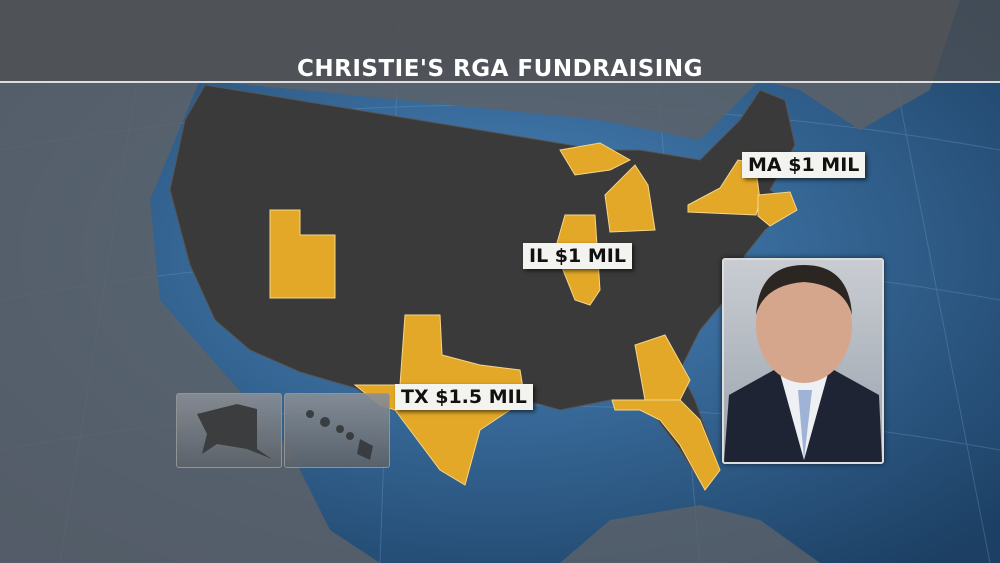  I want to click on graphic-title: CHRISTIE'S RGA FUNDRAISING, so click(500, 69).